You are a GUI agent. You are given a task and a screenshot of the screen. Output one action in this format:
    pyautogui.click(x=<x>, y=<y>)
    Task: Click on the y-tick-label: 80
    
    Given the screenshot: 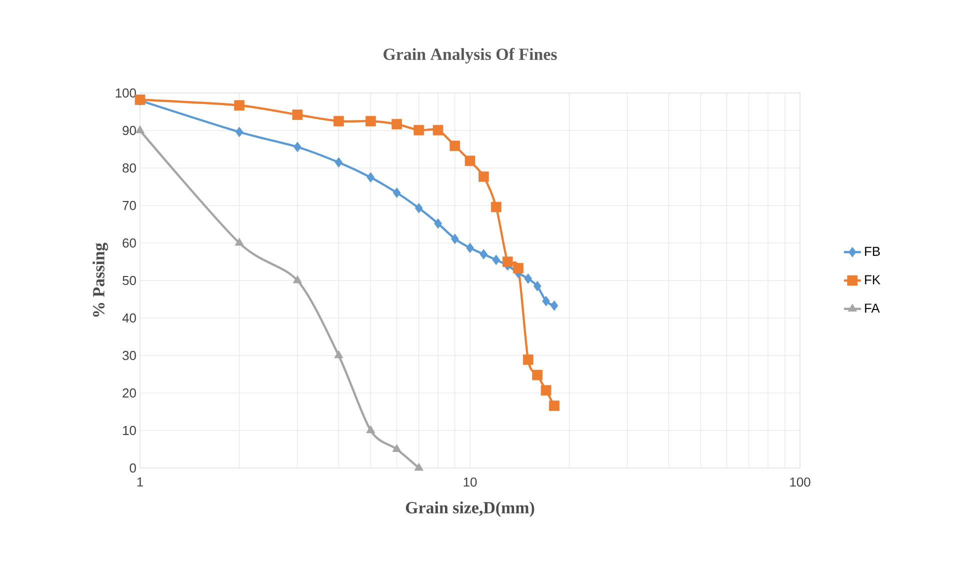 What is the action you would take?
    pyautogui.click(x=129, y=168)
    